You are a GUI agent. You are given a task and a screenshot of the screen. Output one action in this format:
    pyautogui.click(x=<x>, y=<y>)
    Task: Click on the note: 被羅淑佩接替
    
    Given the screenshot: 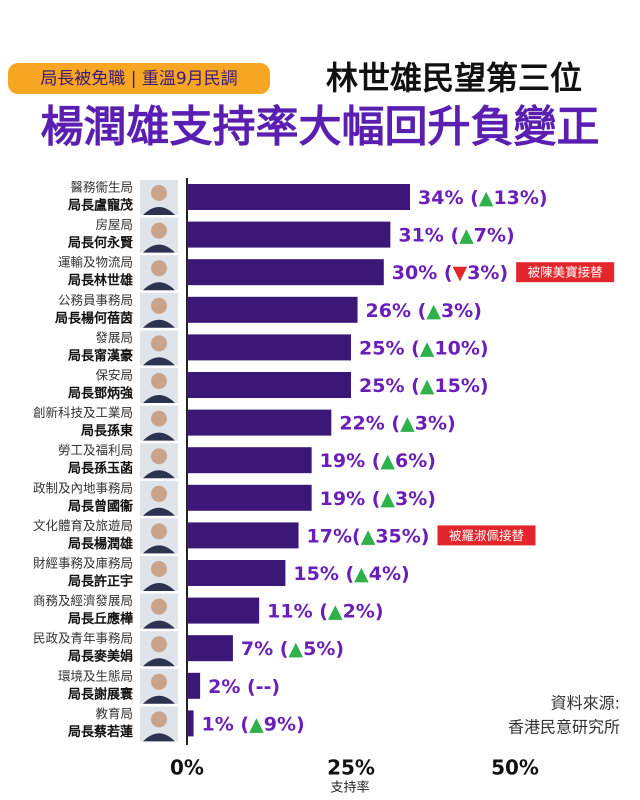 What is the action you would take?
    pyautogui.click(x=487, y=535)
    